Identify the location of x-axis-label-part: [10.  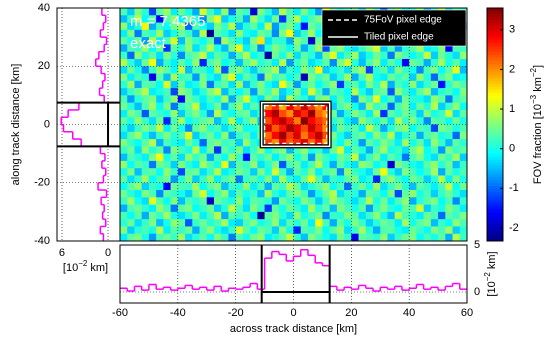
(70, 268).